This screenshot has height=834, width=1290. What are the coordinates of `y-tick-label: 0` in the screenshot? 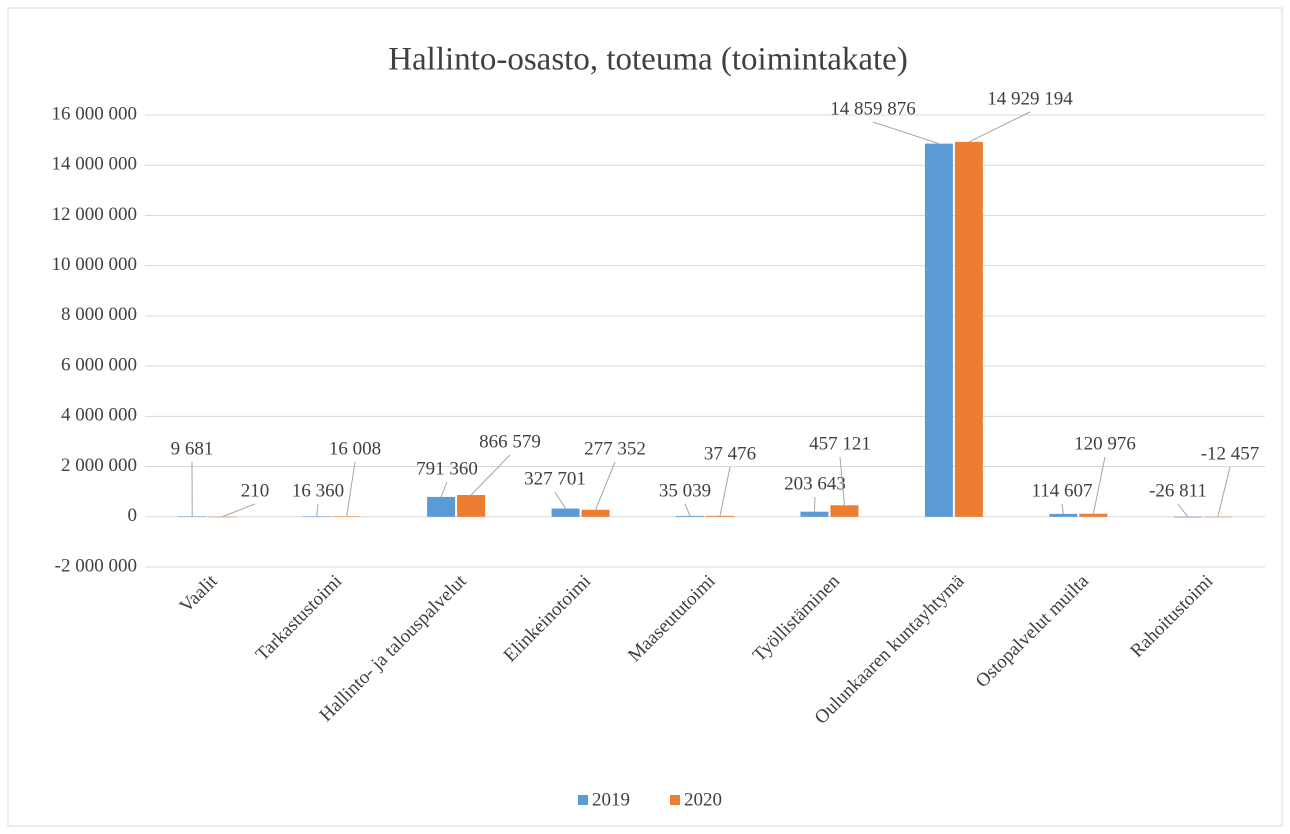 It's located at (133, 515).